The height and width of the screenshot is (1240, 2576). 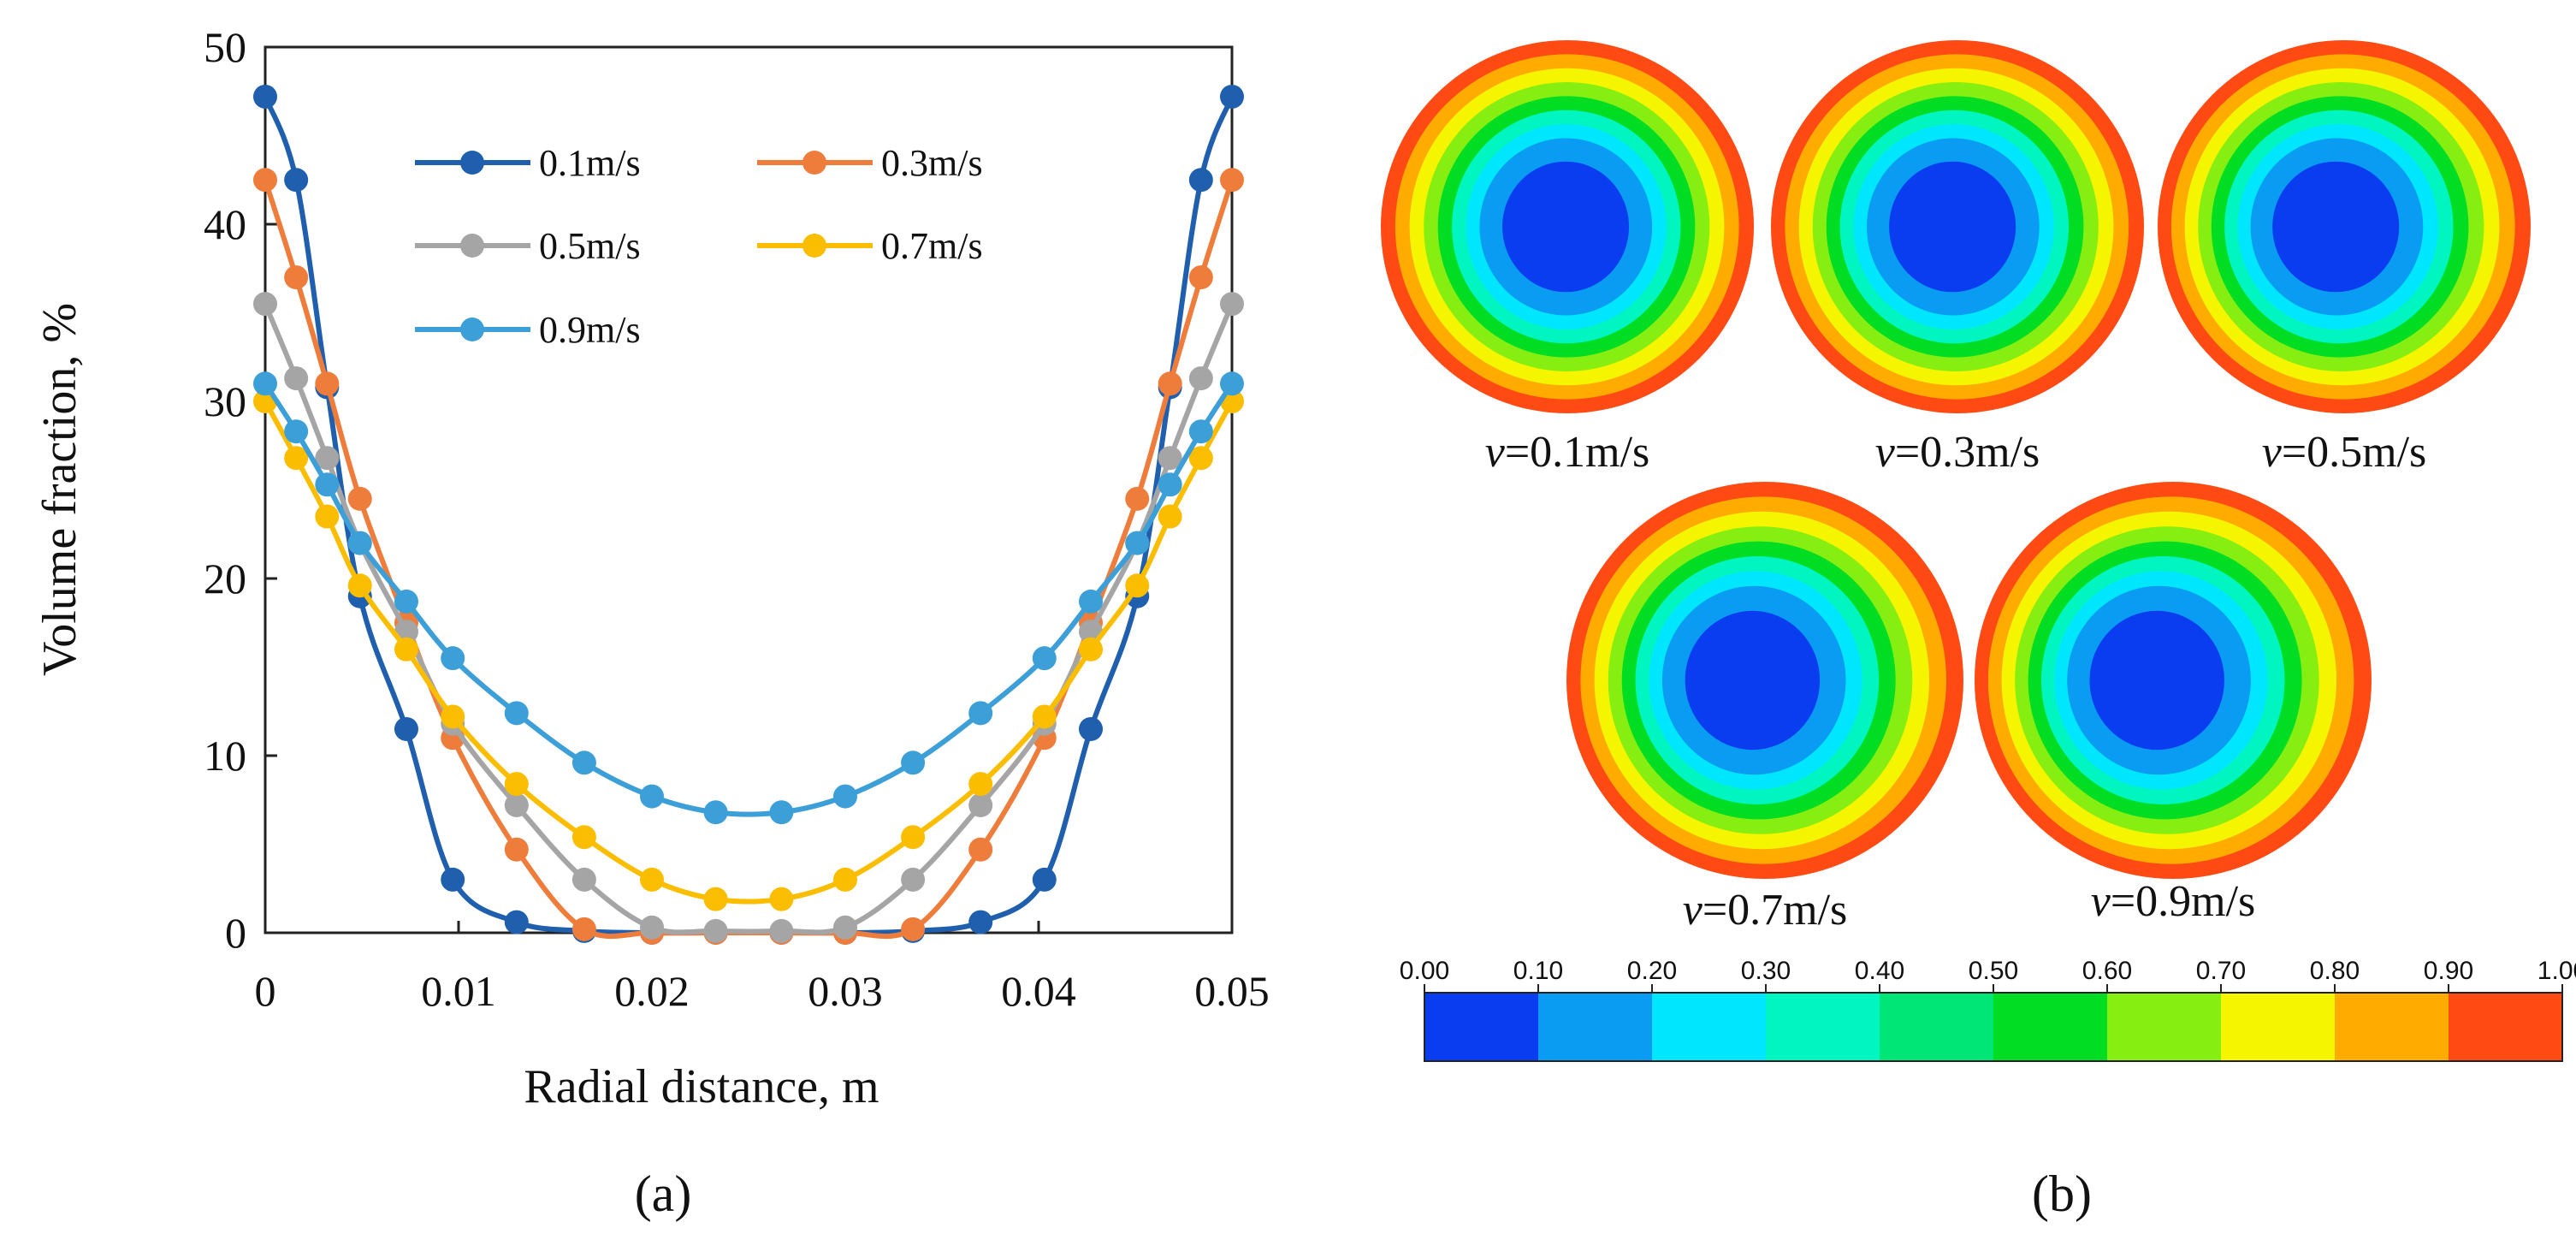 I want to click on contour-label: v=0.3m/s, so click(x=1958, y=452).